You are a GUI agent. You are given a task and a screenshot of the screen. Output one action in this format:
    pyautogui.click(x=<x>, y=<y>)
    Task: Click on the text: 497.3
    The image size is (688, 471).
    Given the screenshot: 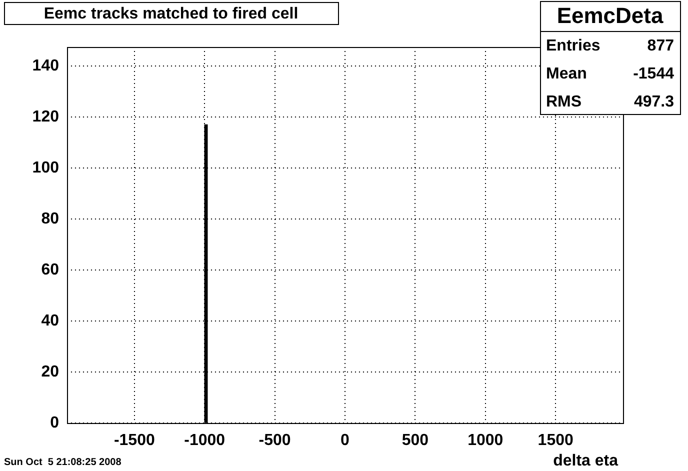 What is the action you would take?
    pyautogui.click(x=654, y=101)
    